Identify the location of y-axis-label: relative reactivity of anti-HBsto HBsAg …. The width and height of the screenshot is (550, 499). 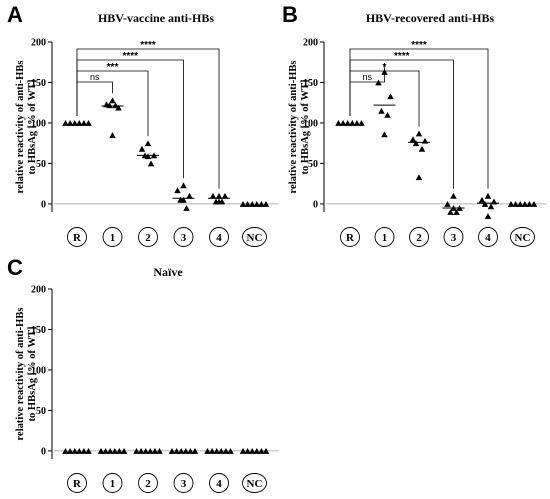
(299, 127).